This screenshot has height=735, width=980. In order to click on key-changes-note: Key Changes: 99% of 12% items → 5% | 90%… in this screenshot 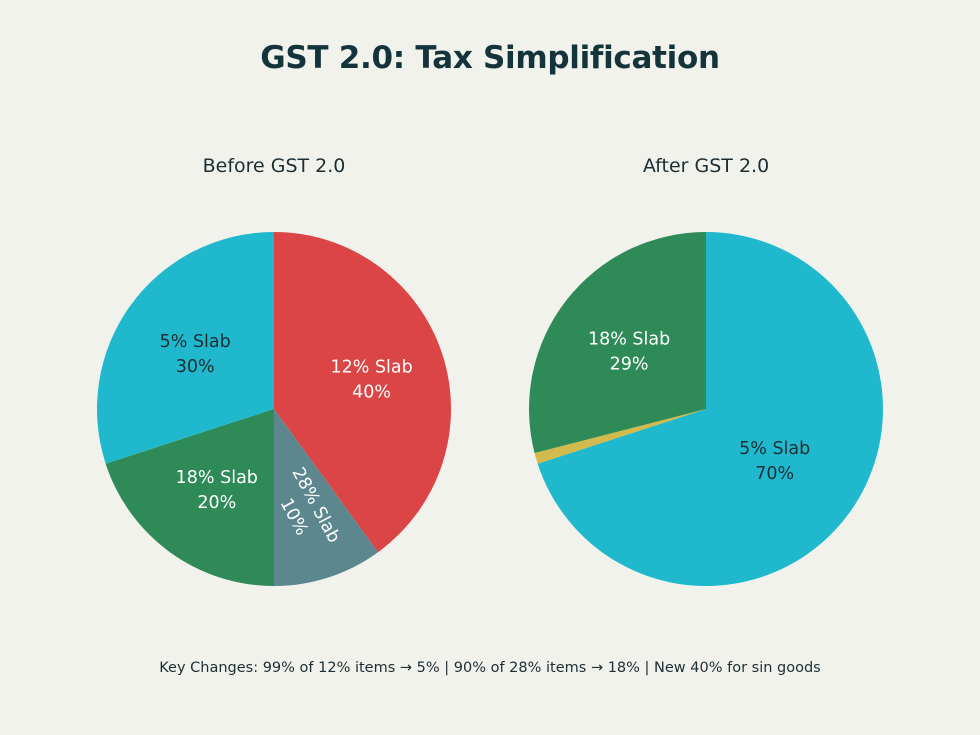, I will do `click(490, 668)`.